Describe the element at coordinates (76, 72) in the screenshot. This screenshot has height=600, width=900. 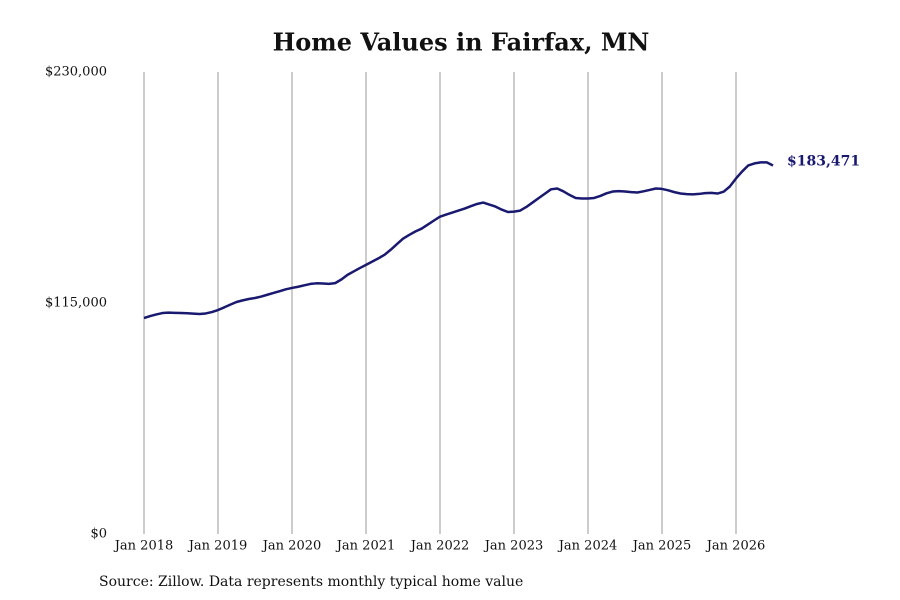
I see `y-tick-label: $230,000` at that location.